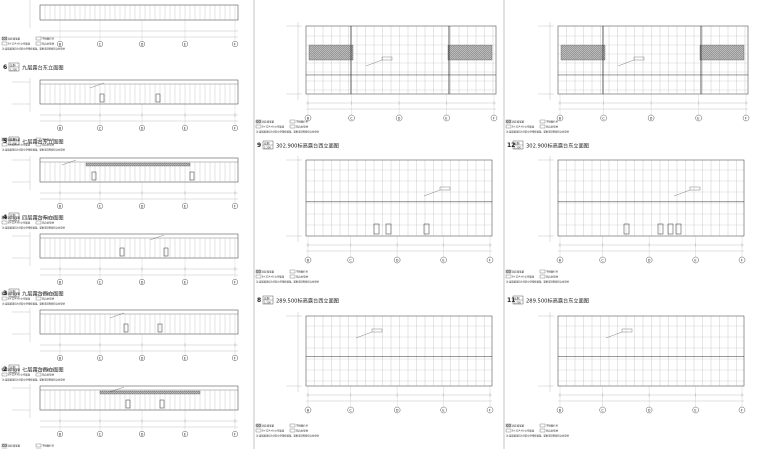 This screenshot has height=453, width=760. Describe the element at coordinates (43, 370) in the screenshot. I see `drawing-title: 七层露台西立面图` at that location.